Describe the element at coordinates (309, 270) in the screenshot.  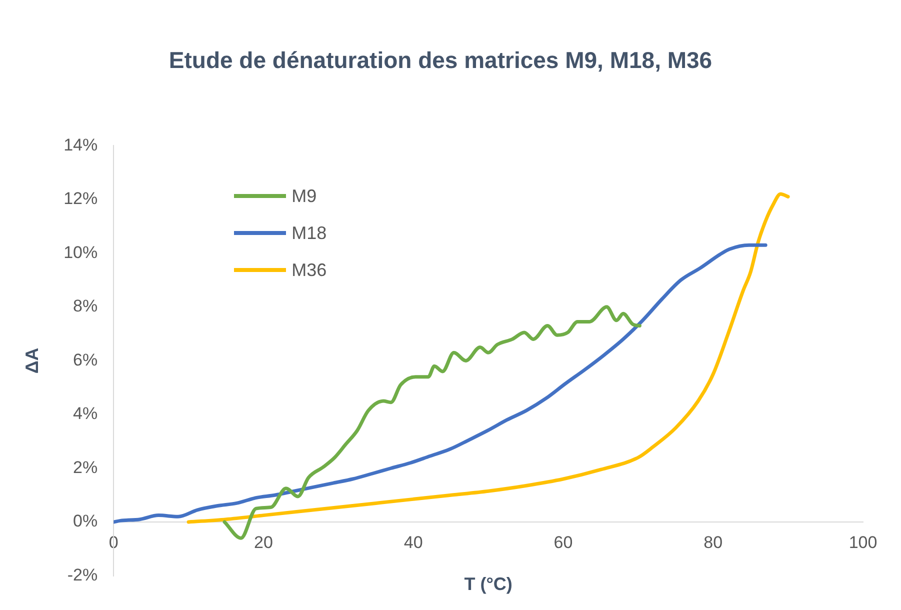
I see `legend-label: M36` at that location.